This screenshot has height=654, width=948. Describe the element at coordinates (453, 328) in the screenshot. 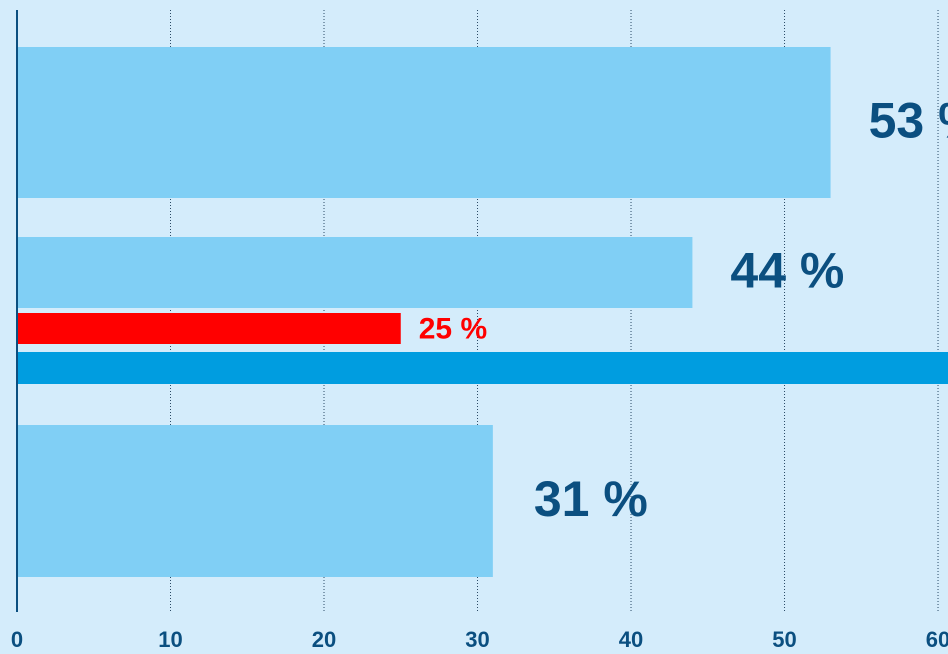

I see `data-label: 25 %` at that location.